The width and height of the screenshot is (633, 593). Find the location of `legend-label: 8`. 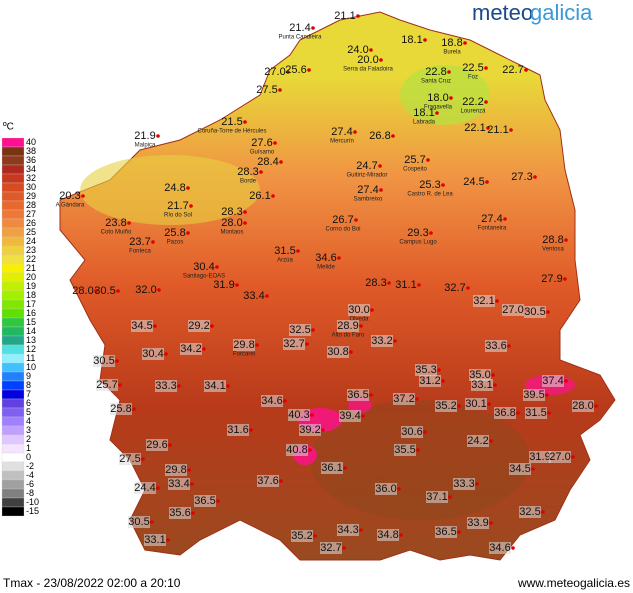

legend-label: 8 is located at coordinates (28, 385).